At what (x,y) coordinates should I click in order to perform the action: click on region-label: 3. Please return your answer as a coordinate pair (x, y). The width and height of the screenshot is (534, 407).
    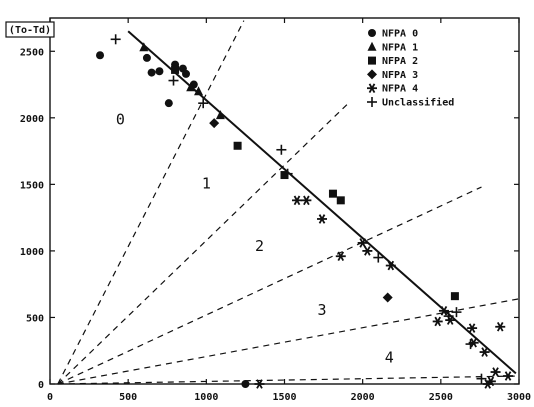
    Looking at the image, I should click on (322, 310).